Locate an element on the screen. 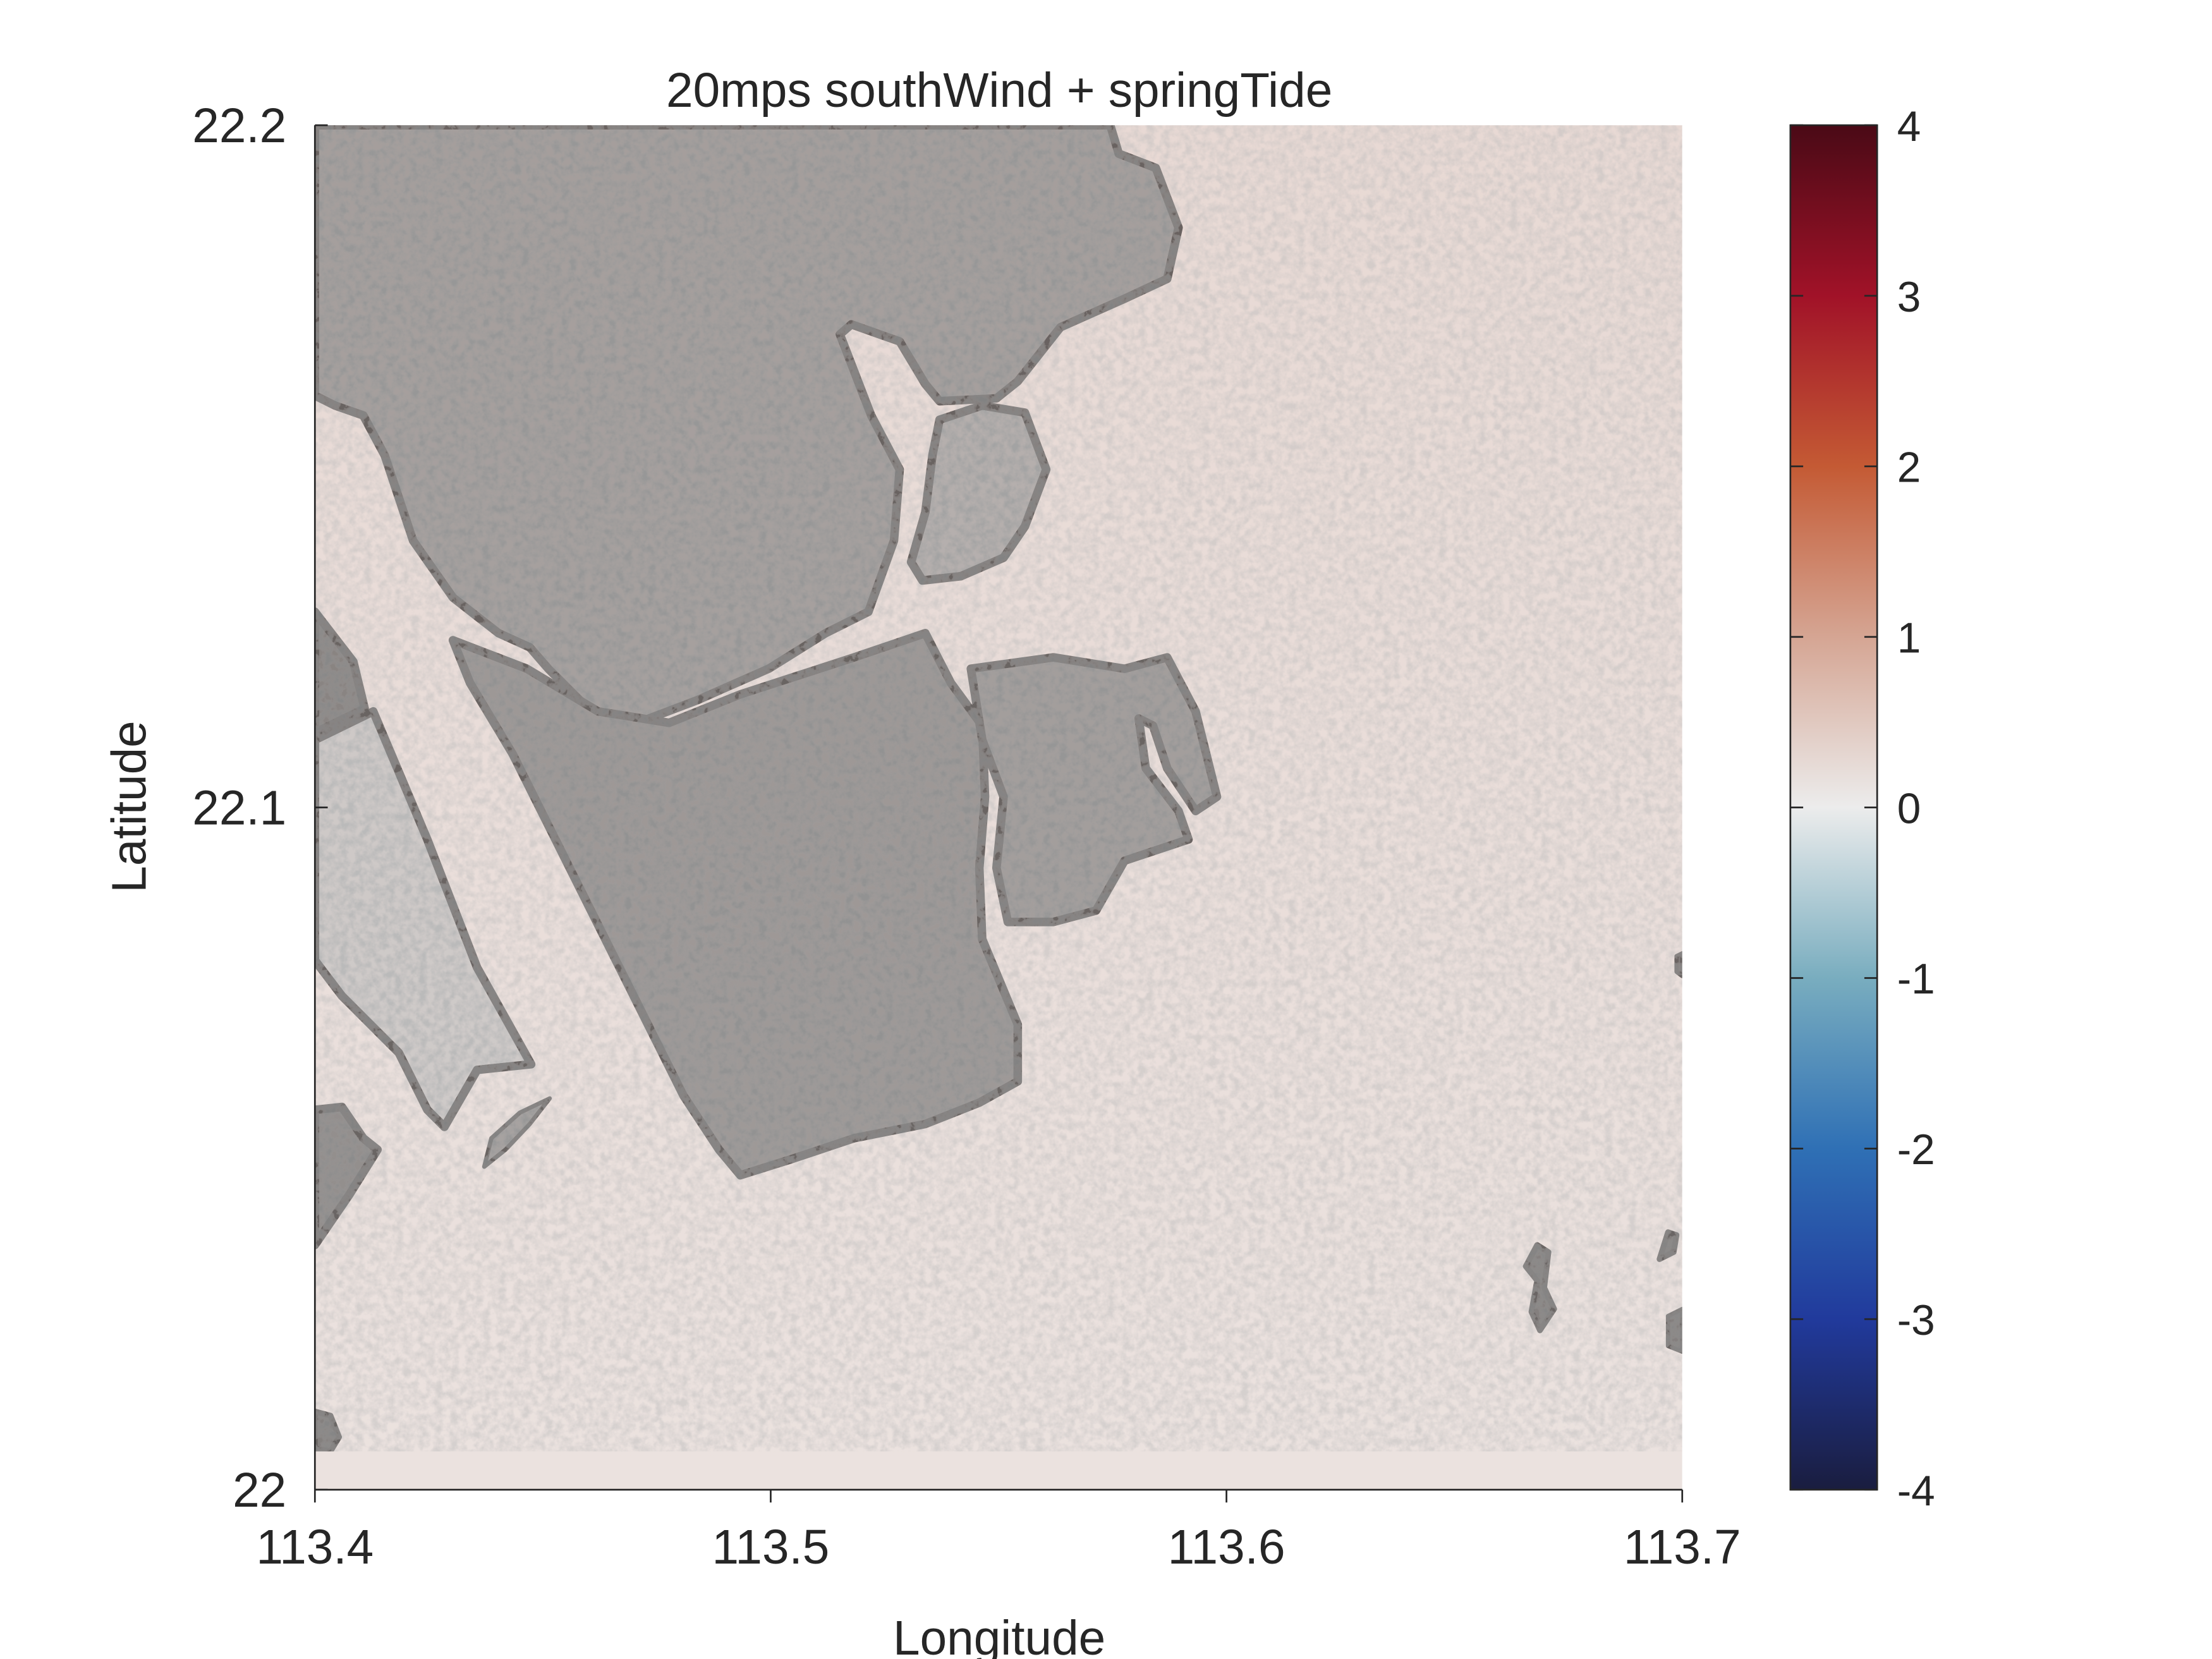 This screenshot has height=1659, width=2212. land-central-district is located at coordinates (735, 904).